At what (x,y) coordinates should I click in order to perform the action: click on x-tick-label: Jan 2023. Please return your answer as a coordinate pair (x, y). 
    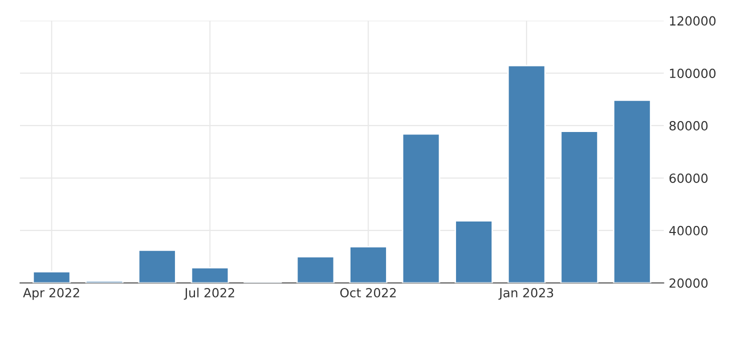
    Looking at the image, I should click on (526, 294).